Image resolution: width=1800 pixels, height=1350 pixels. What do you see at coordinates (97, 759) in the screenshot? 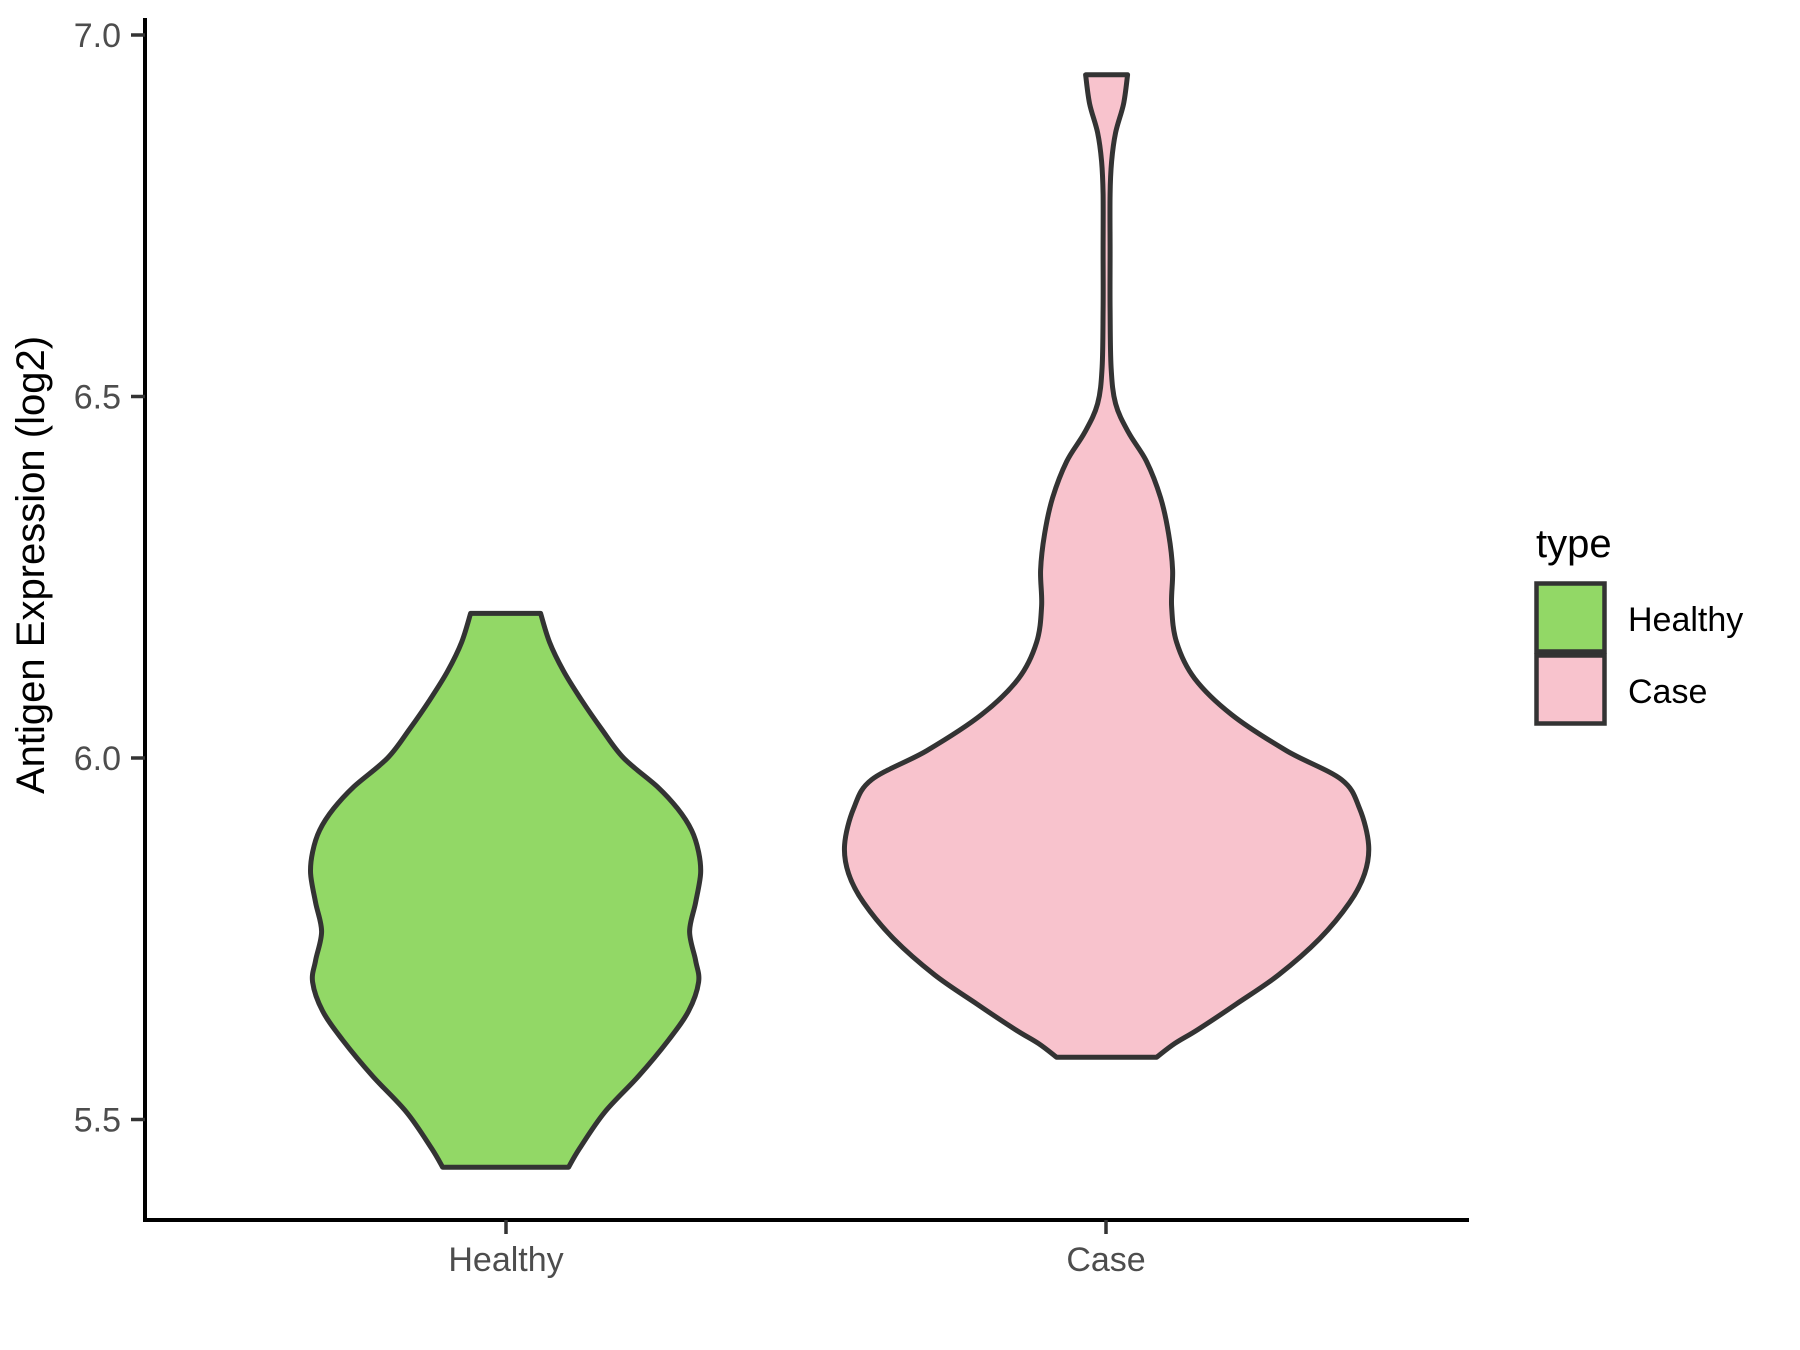
I see `y-tick-label-6.0: 6.0` at bounding box center [97, 759].